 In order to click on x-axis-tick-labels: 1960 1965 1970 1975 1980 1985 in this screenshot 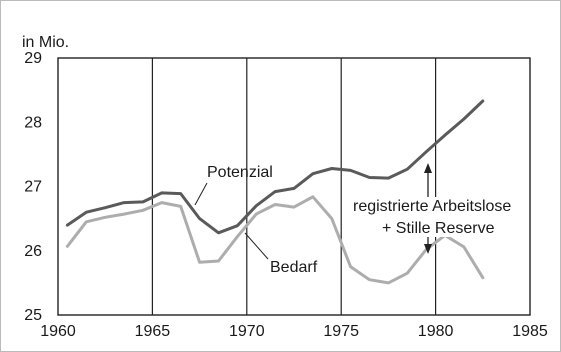, I will do `click(294, 331)`.